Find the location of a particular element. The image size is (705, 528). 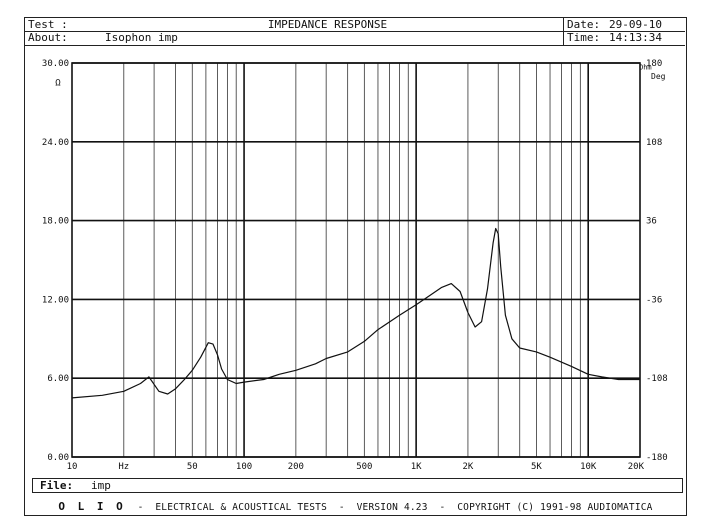

header-bottom-rule is located at coordinates (355, 45).